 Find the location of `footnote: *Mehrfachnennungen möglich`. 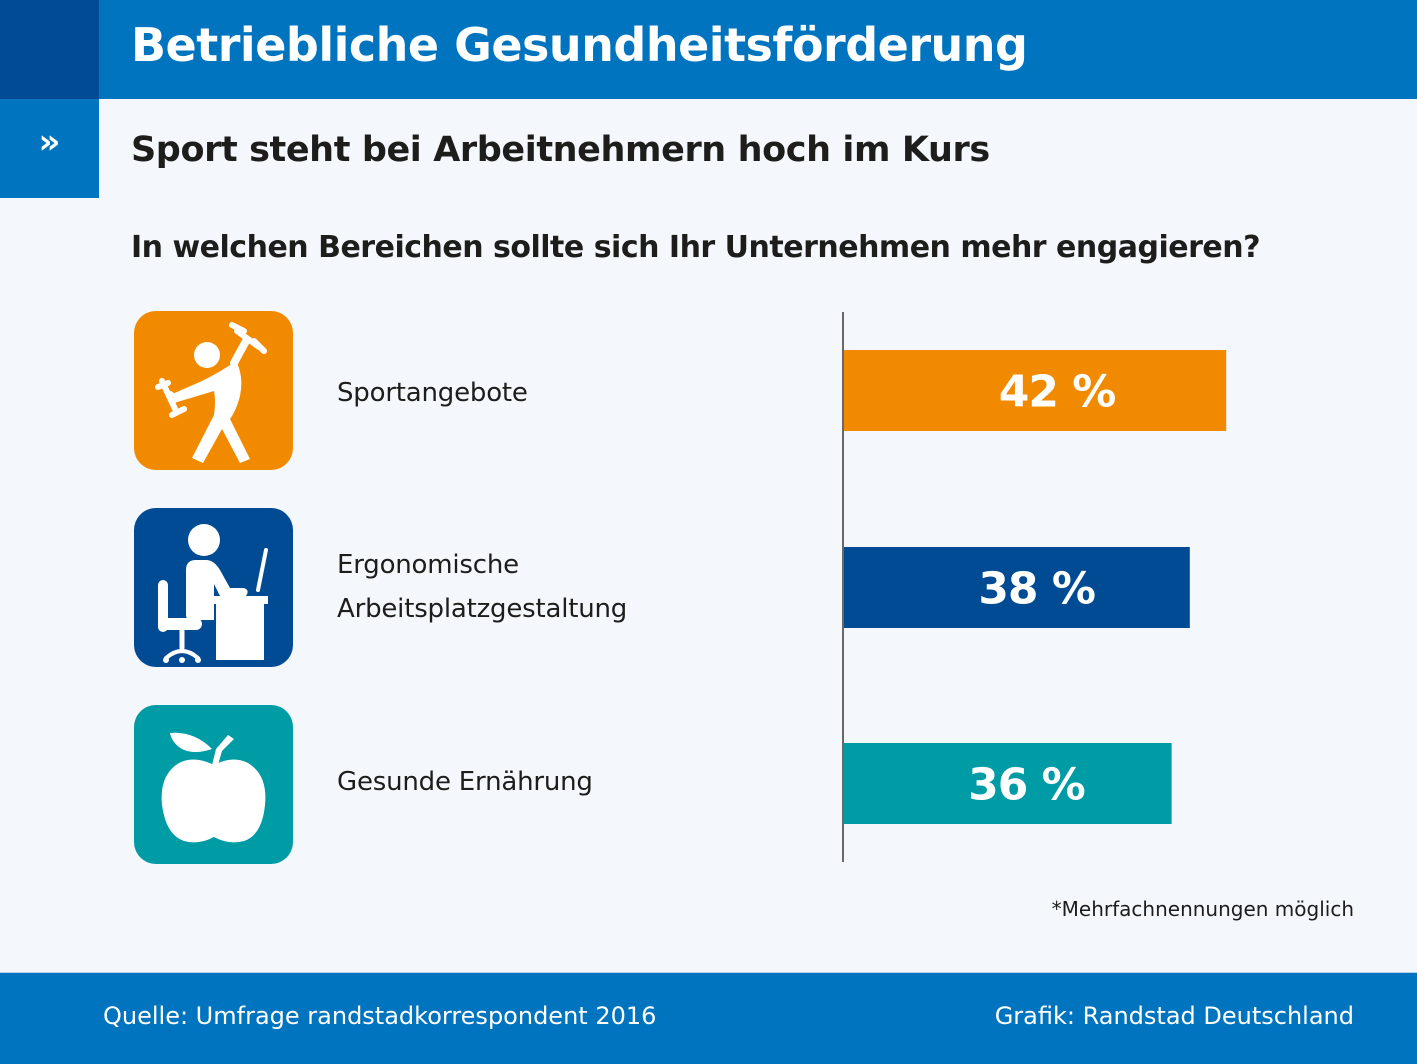

footnote: *Mehrfachnennungen möglich is located at coordinates (1202, 909).